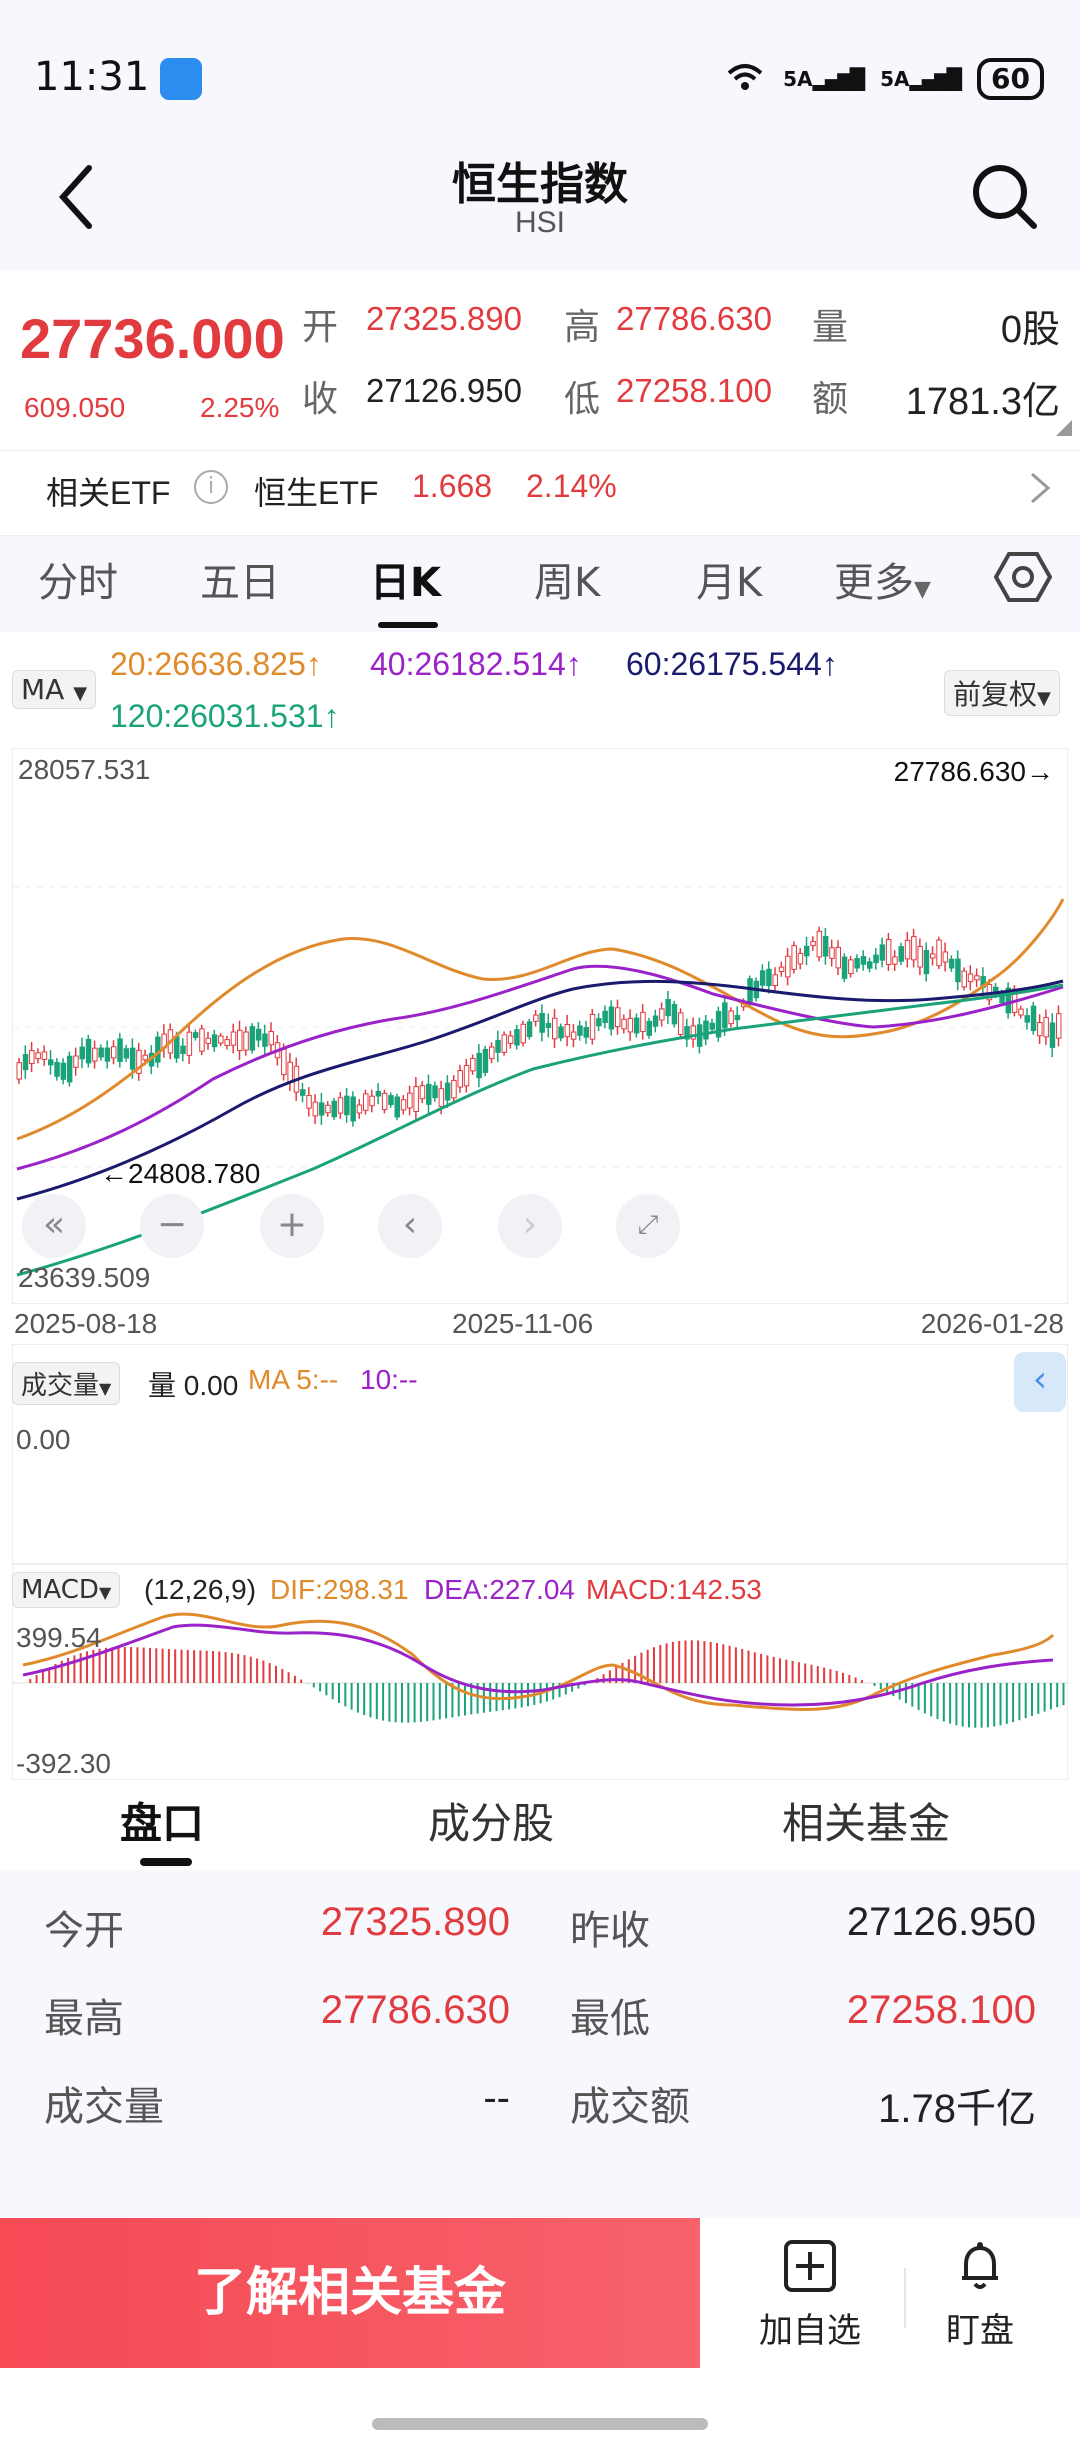 The width and height of the screenshot is (1080, 2449). I want to click on scroll-left-button: ‹, so click(410, 1226).